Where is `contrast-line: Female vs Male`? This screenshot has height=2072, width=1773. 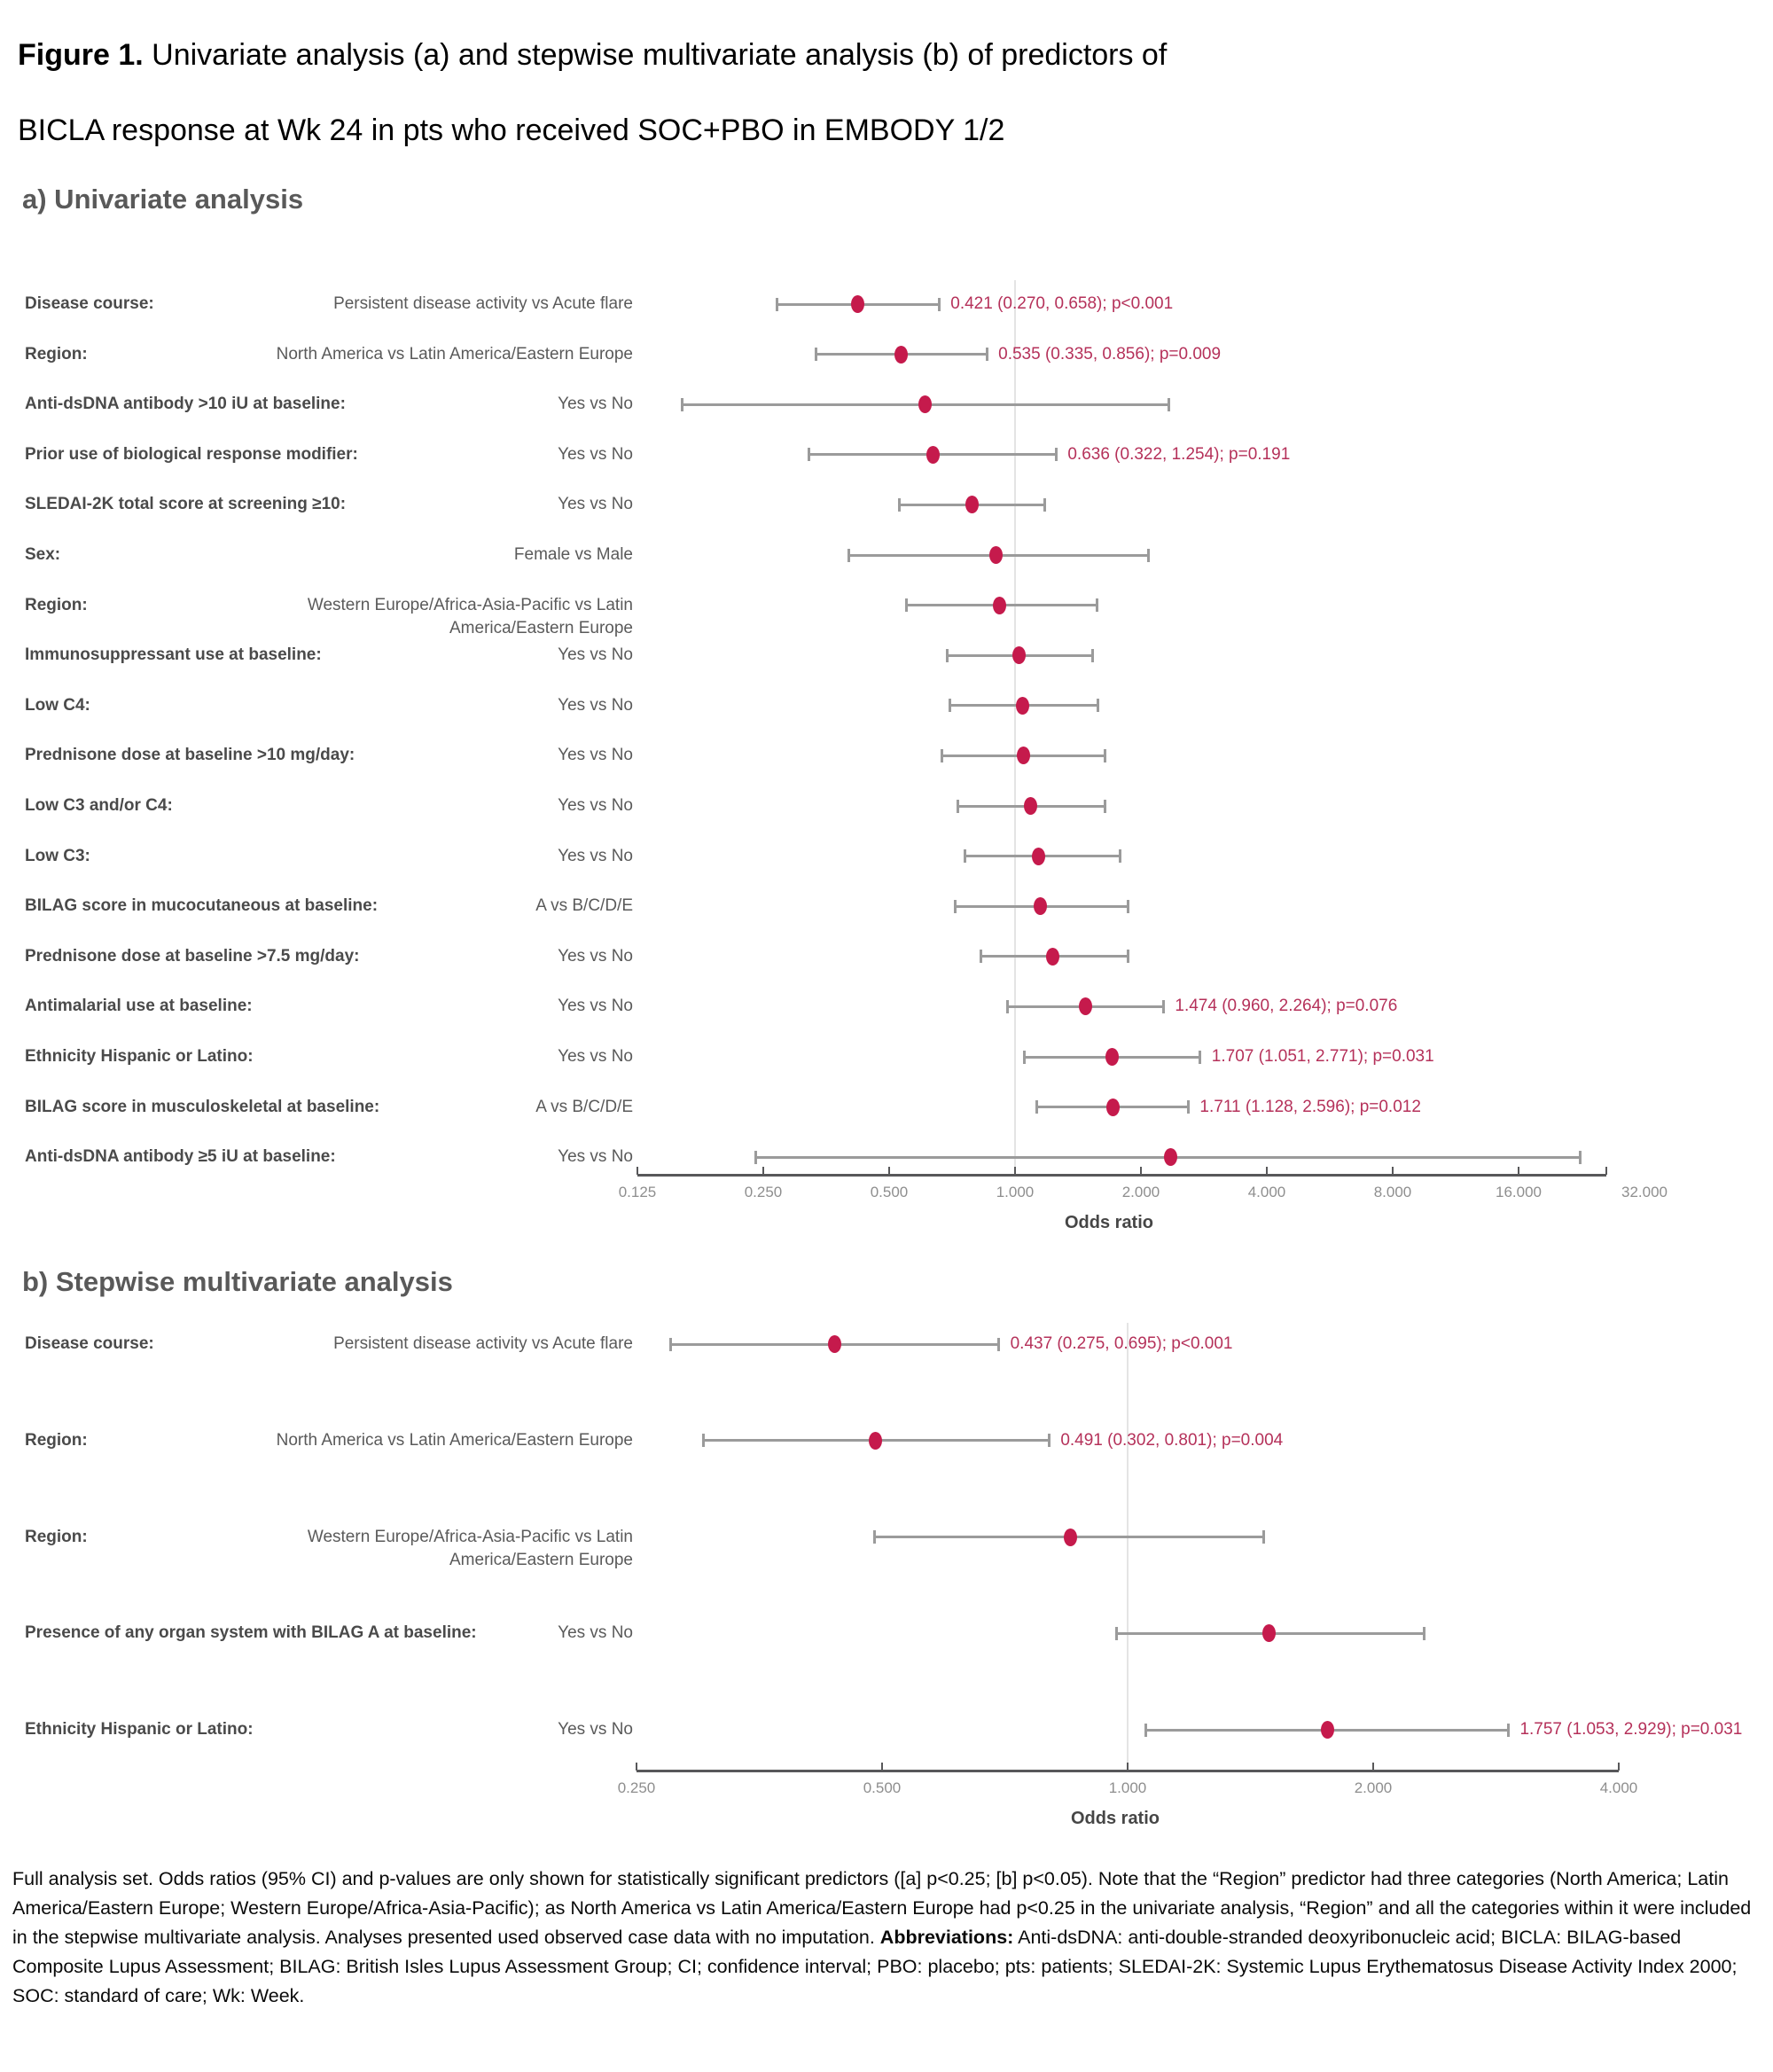 contrast-line: Female vs Male is located at coordinates (573, 554).